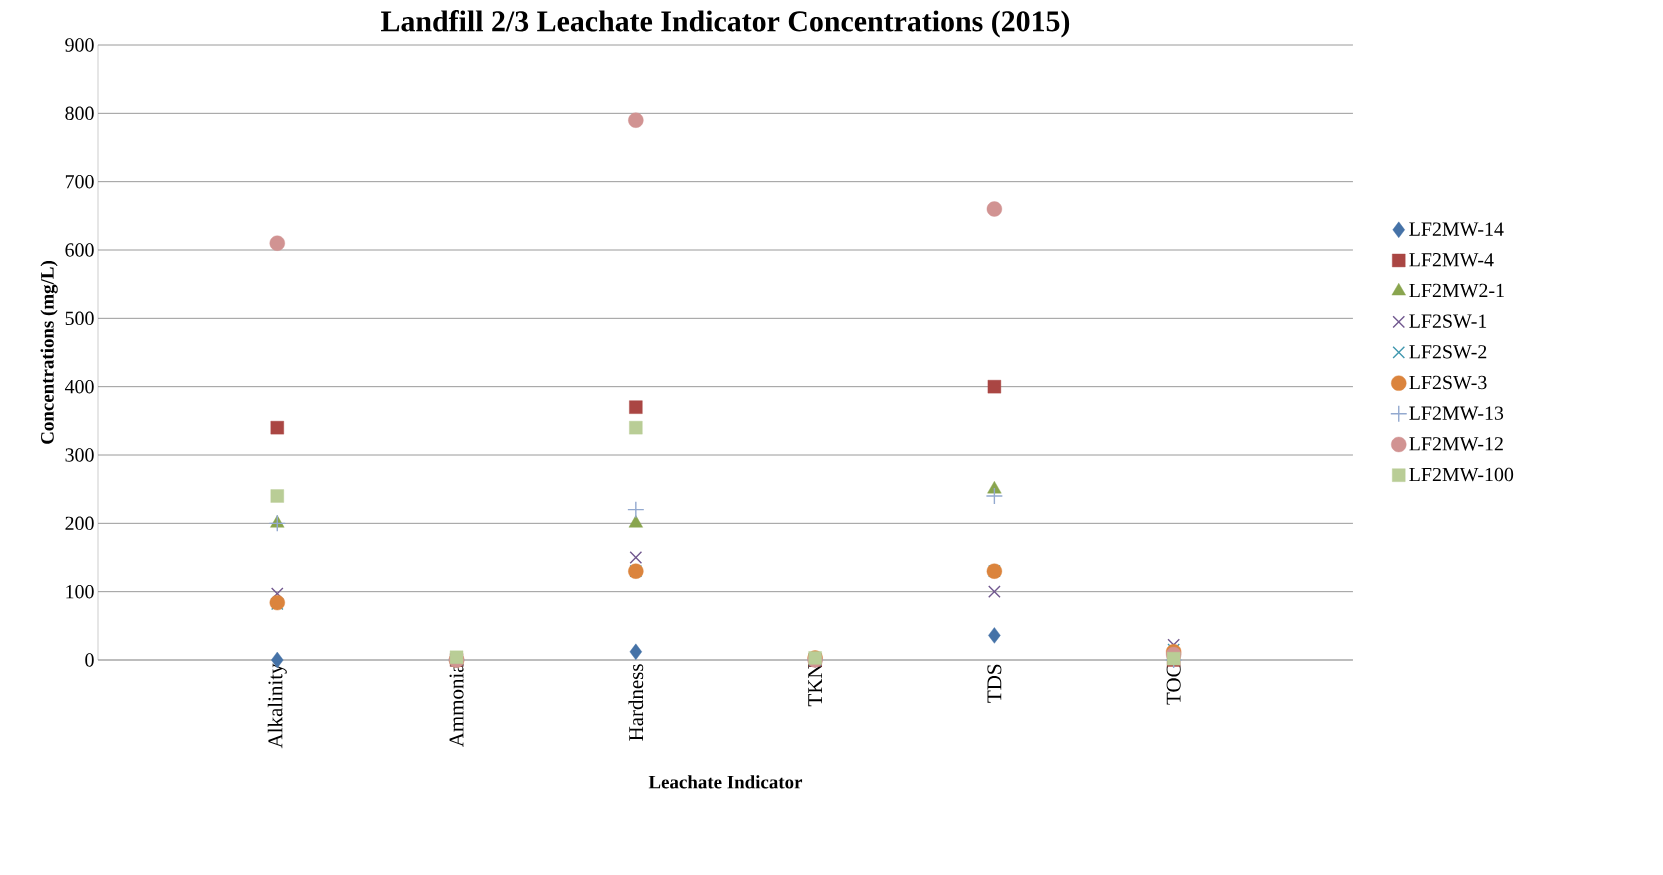 The image size is (1663, 875). Describe the element at coordinates (1448, 382) in the screenshot. I see `legend-label: LF2SW-3` at that location.